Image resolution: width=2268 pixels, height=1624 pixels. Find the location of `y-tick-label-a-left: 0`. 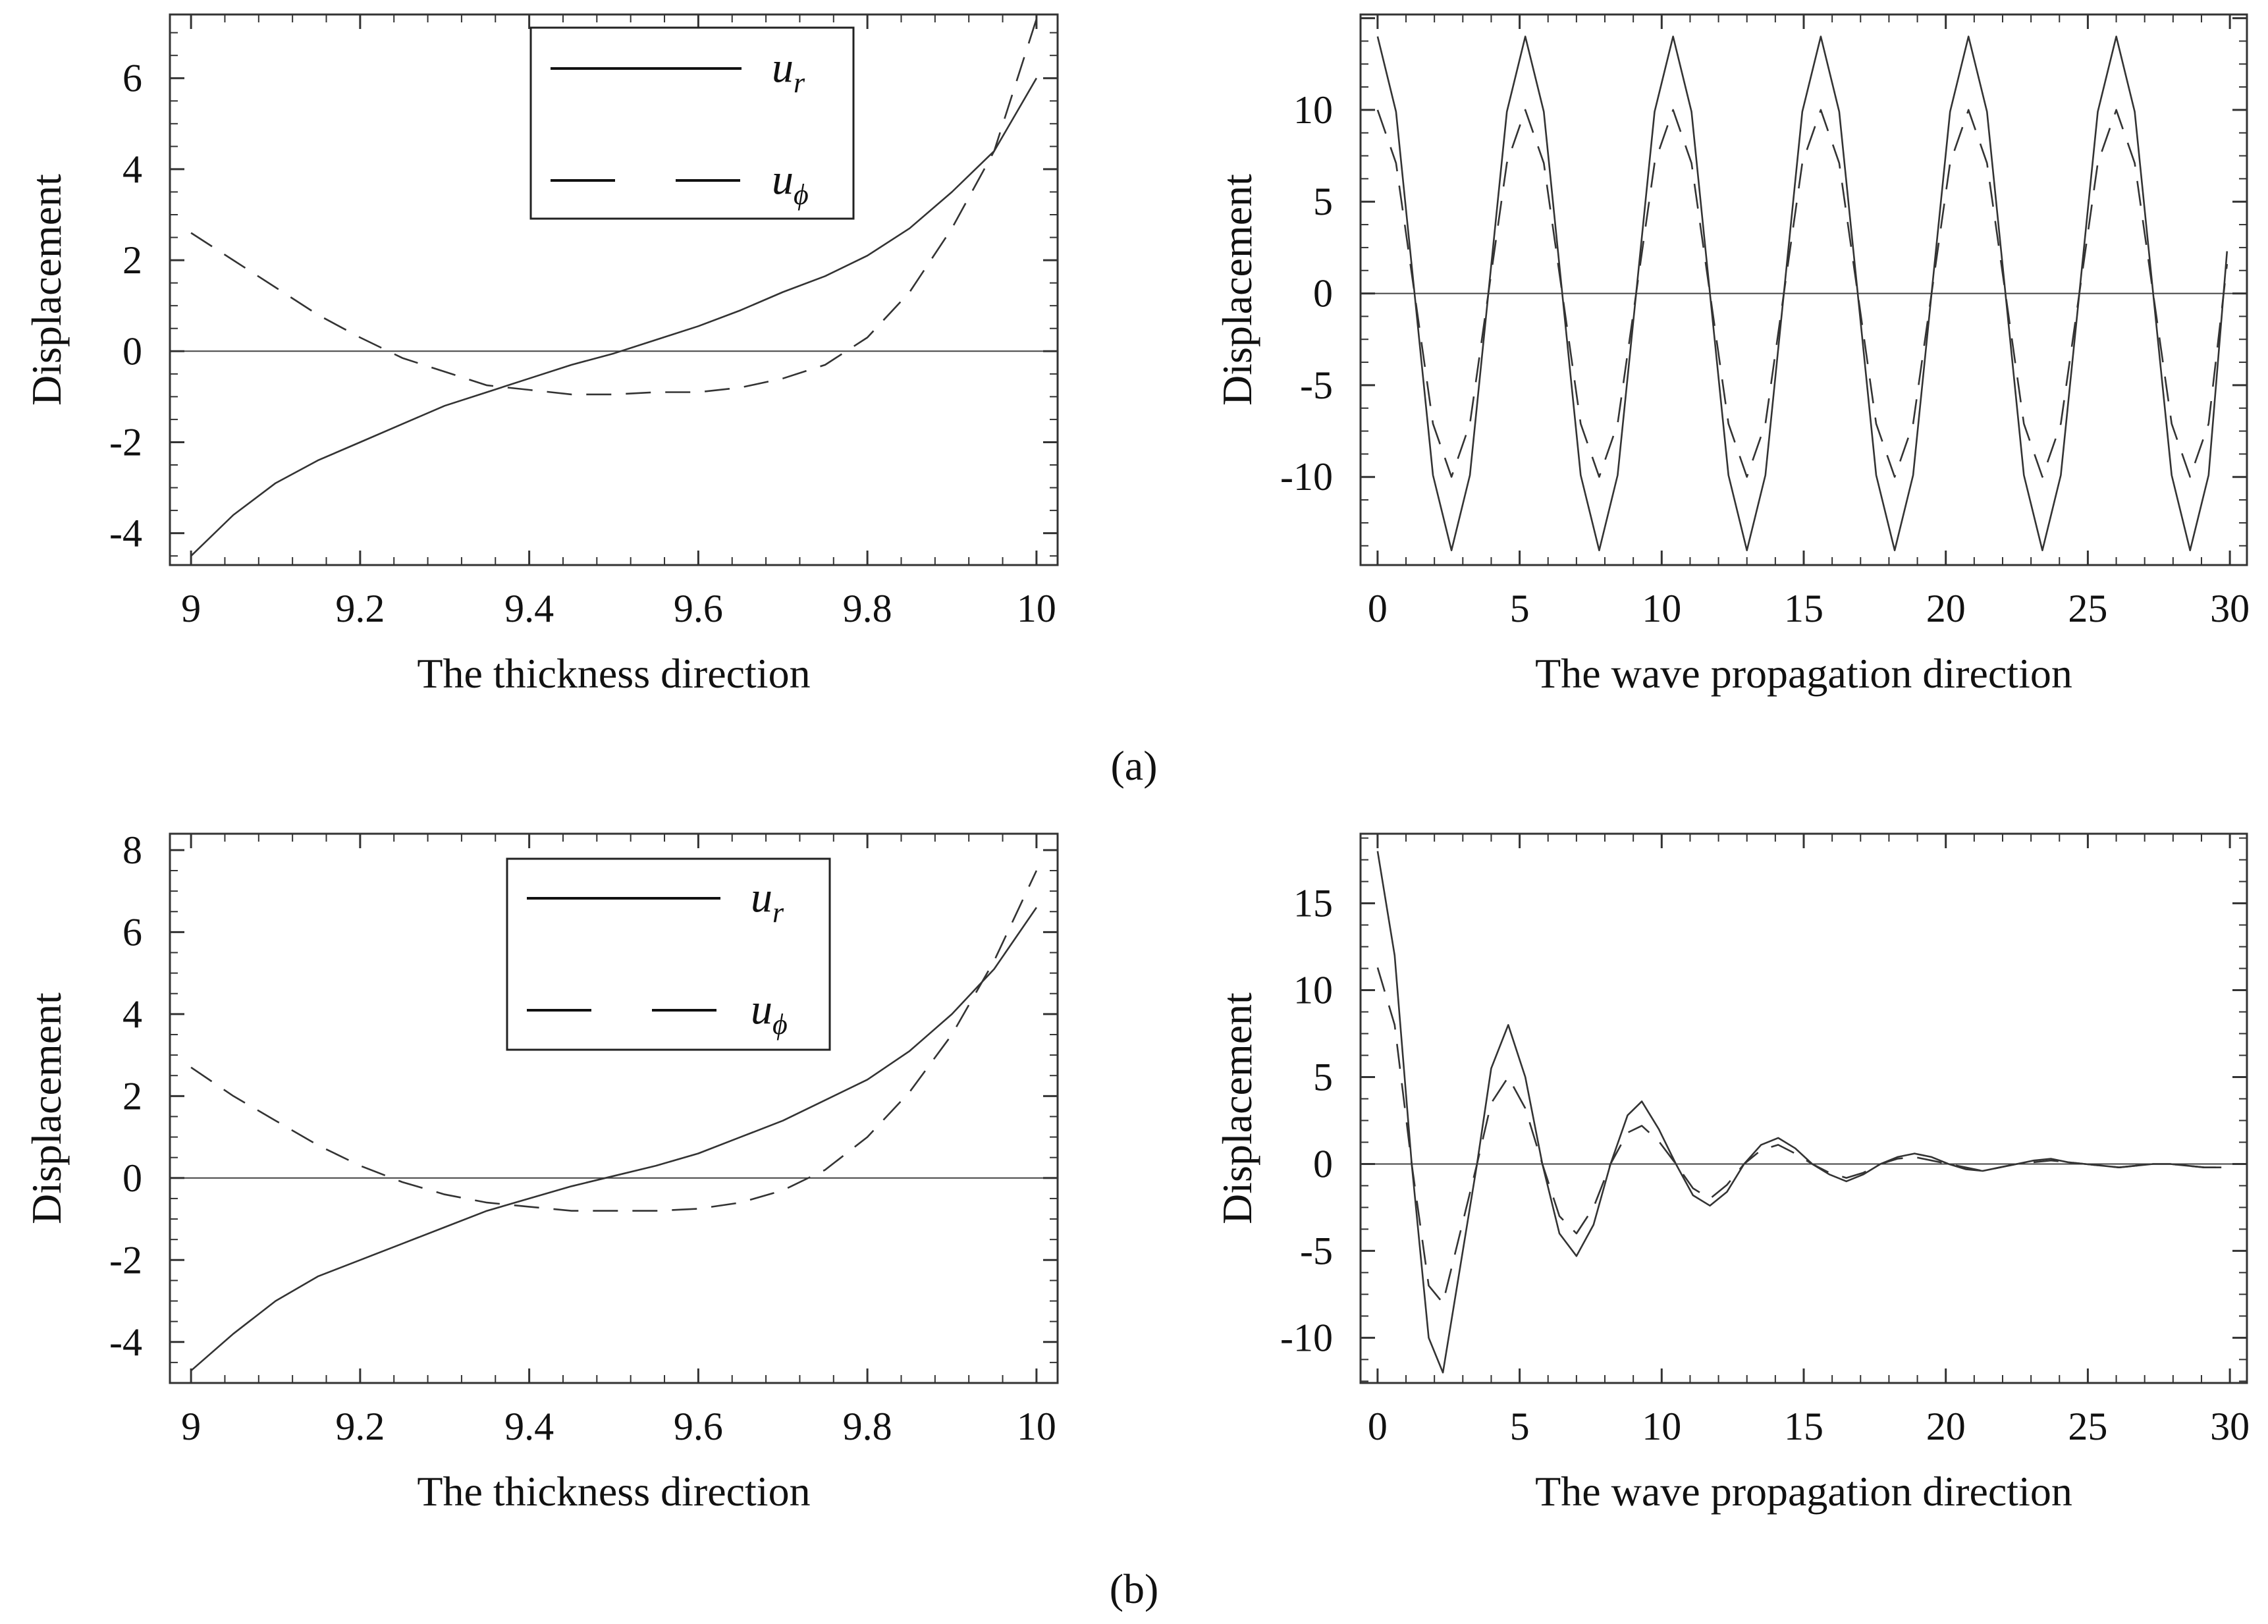

y-tick-label-a-left: 0 is located at coordinates (132, 351).